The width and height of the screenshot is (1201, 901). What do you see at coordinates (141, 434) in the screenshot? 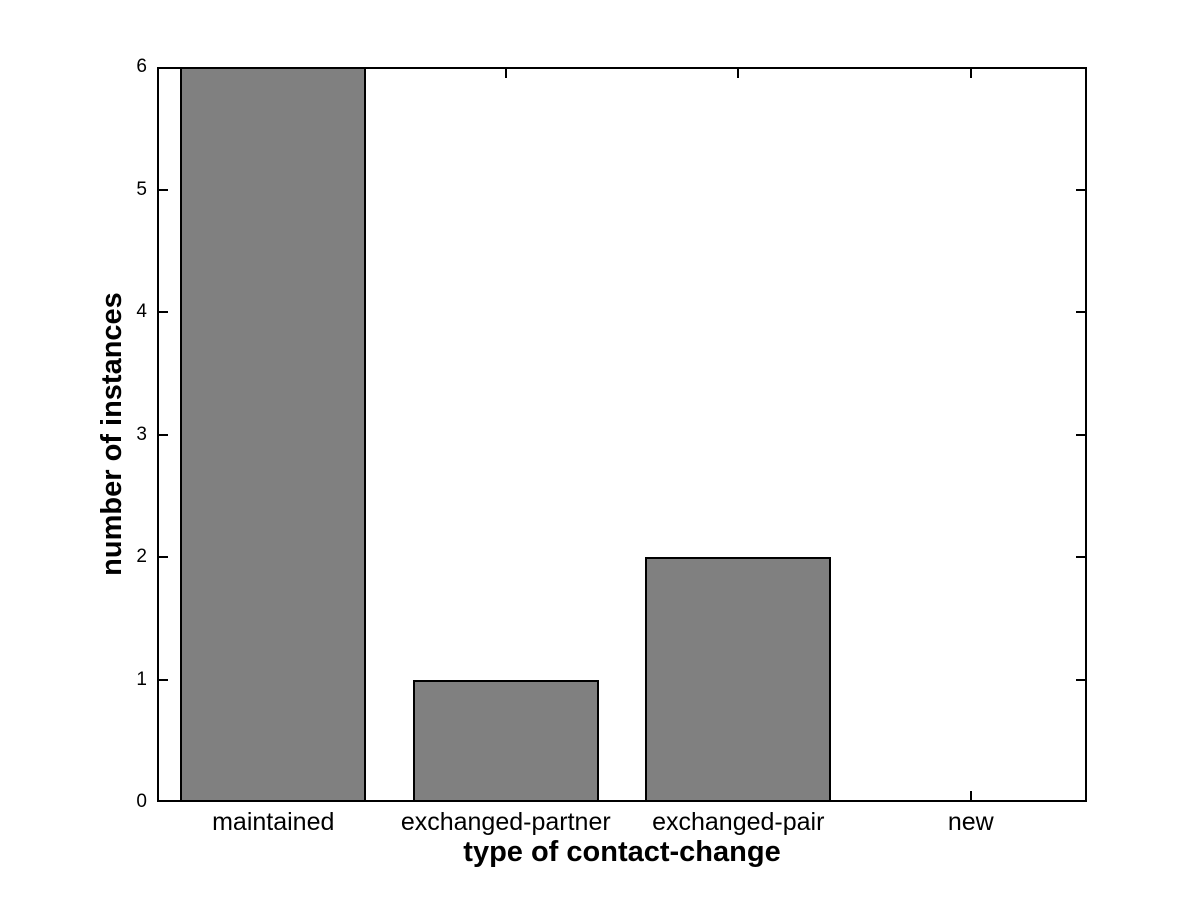
I see `y-tick-label: 3` at bounding box center [141, 434].